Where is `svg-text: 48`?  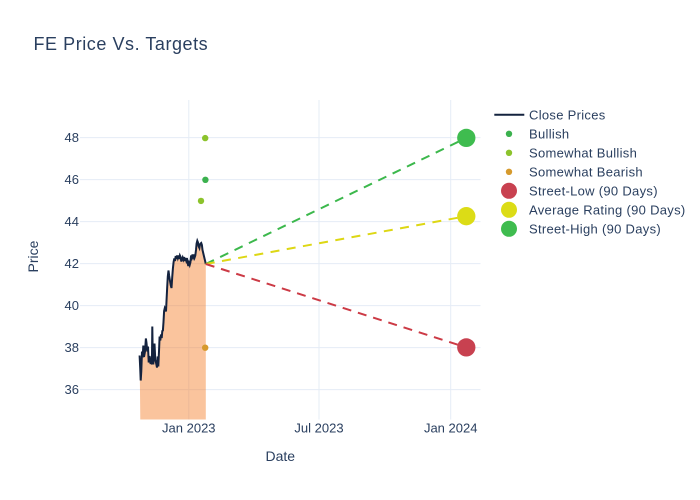 svg-text: 48 is located at coordinates (72, 137).